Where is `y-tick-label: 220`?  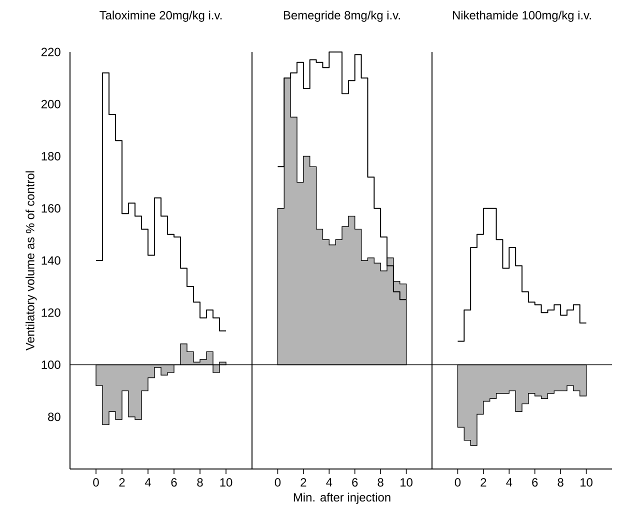 y-tick-label: 220 is located at coordinates (50, 52).